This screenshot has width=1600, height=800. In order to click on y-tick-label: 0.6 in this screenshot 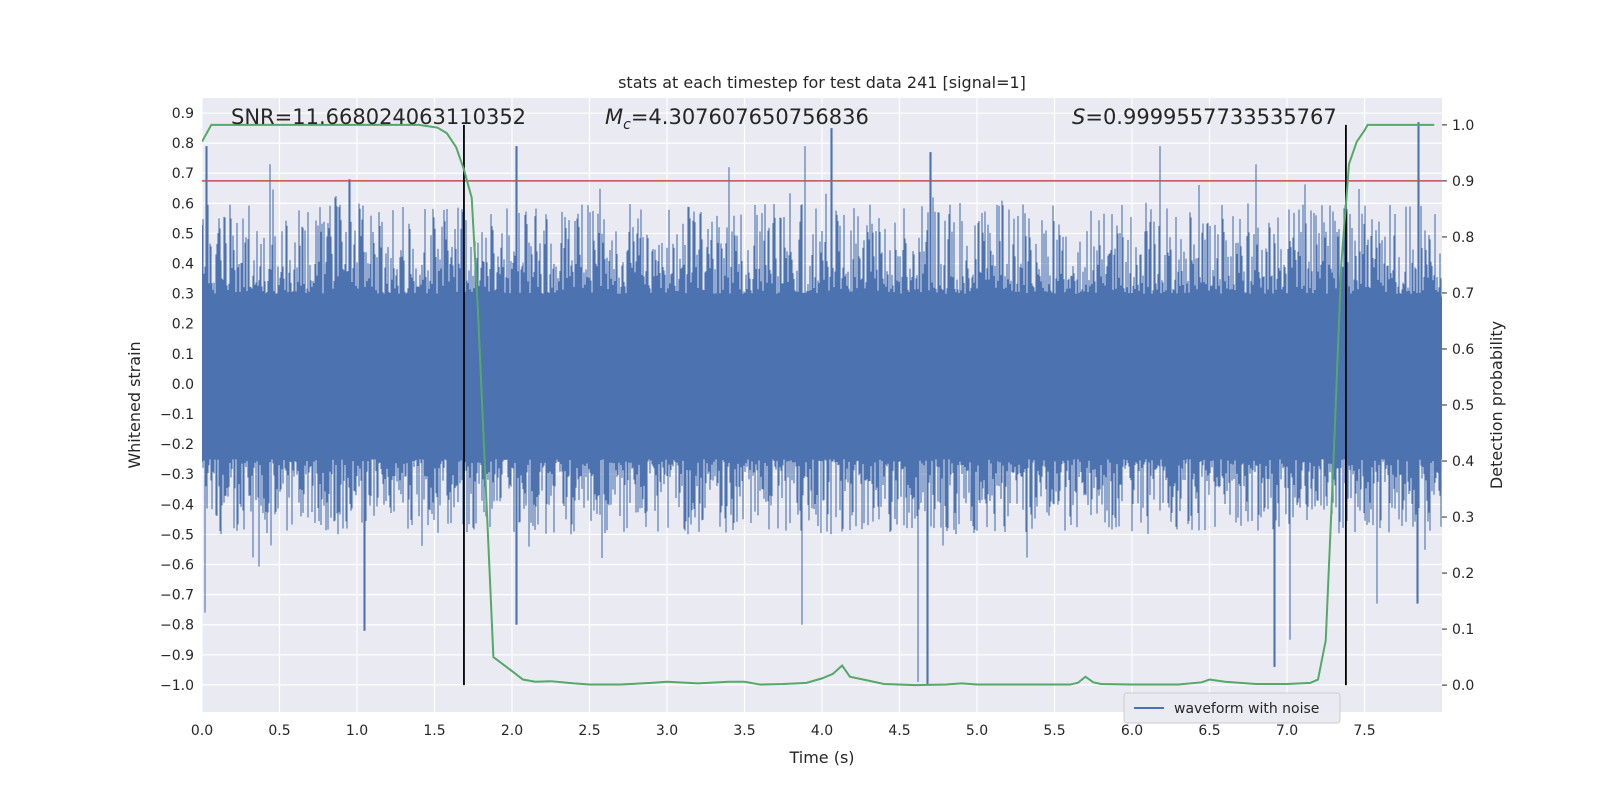, I will do `click(183, 204)`.